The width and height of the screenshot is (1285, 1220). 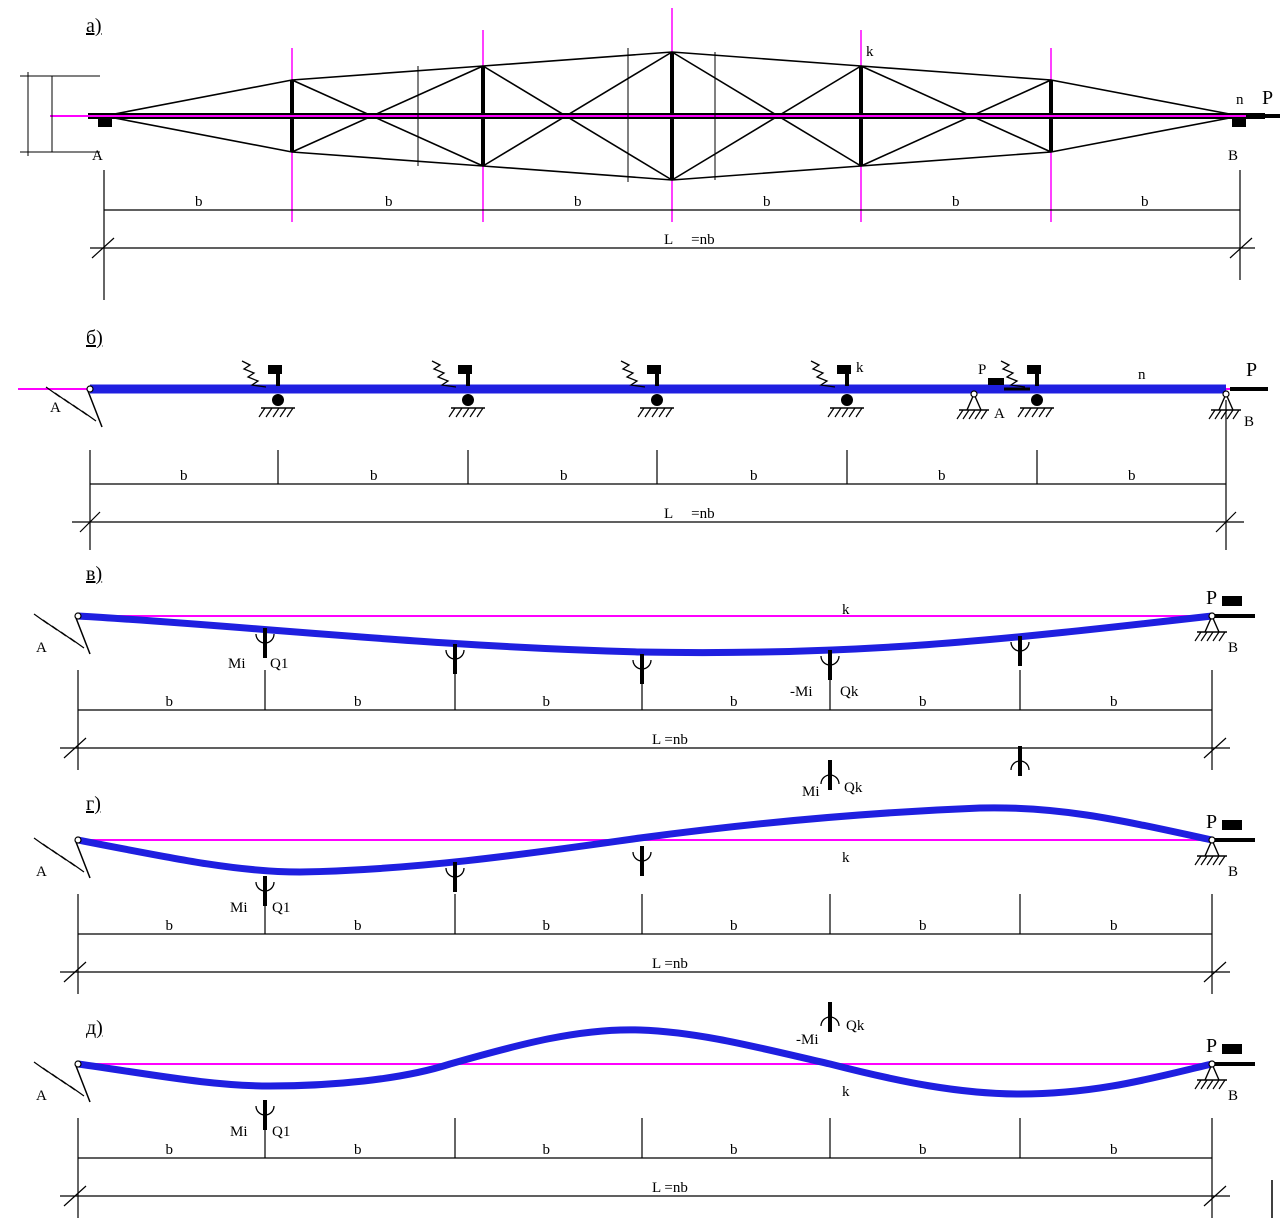 I want to click on panel-c-k: k, so click(x=846, y=610).